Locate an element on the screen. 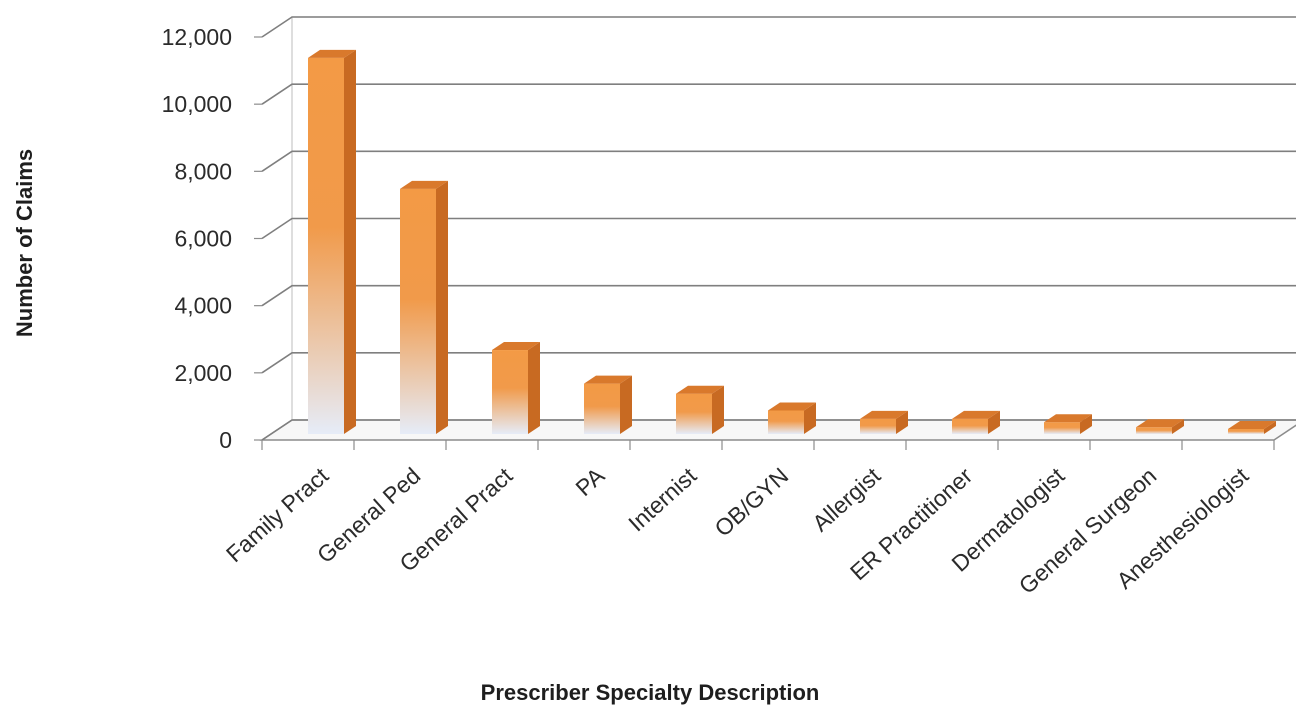 This screenshot has width=1296, height=711. y-tick-label: 4,000 is located at coordinates (203, 306).